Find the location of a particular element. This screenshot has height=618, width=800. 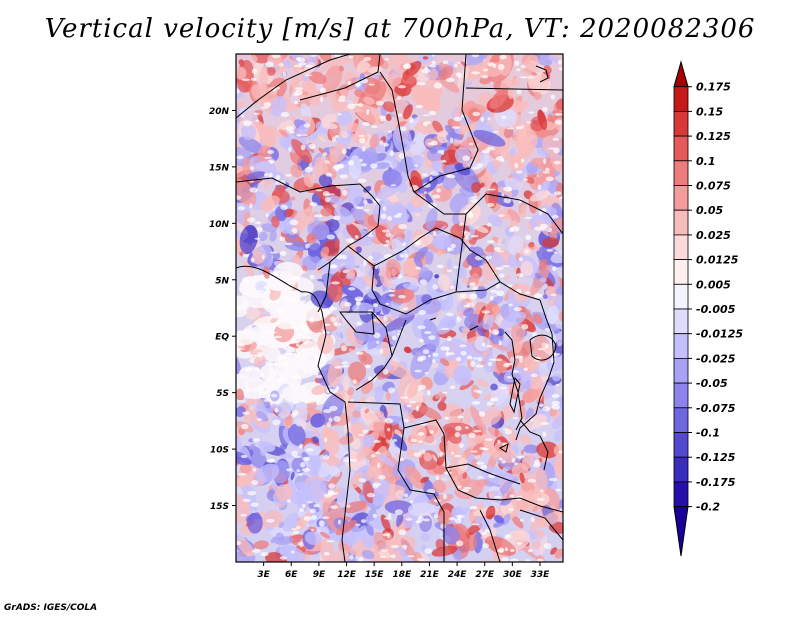

colorbar-label: 0.025 is located at coordinates (713, 235).